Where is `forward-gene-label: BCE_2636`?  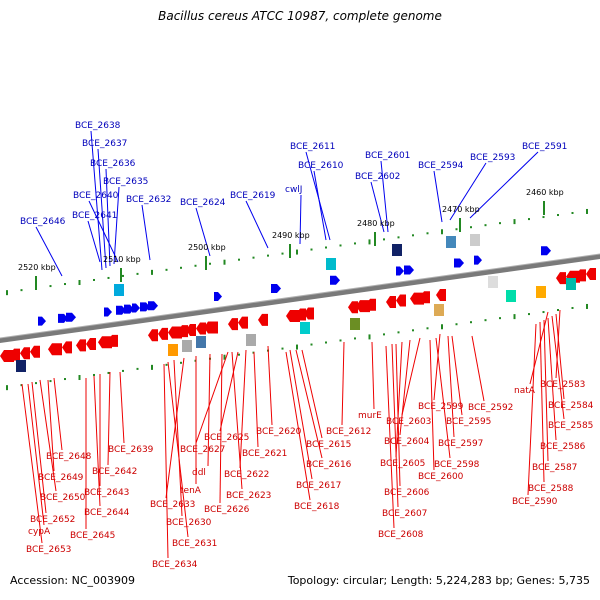
forward-gene-label: BCE_2636 is located at coordinates (113, 164).